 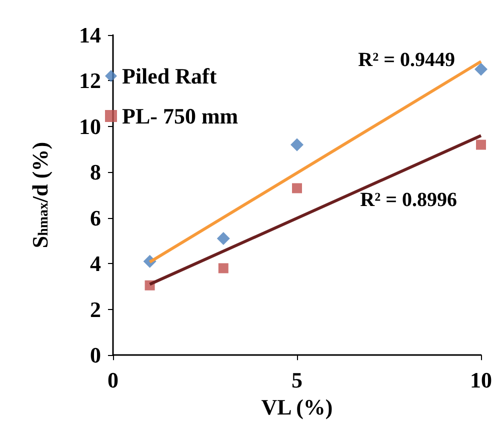 I want to click on annotation: R² = 0.8996, so click(x=409, y=200).